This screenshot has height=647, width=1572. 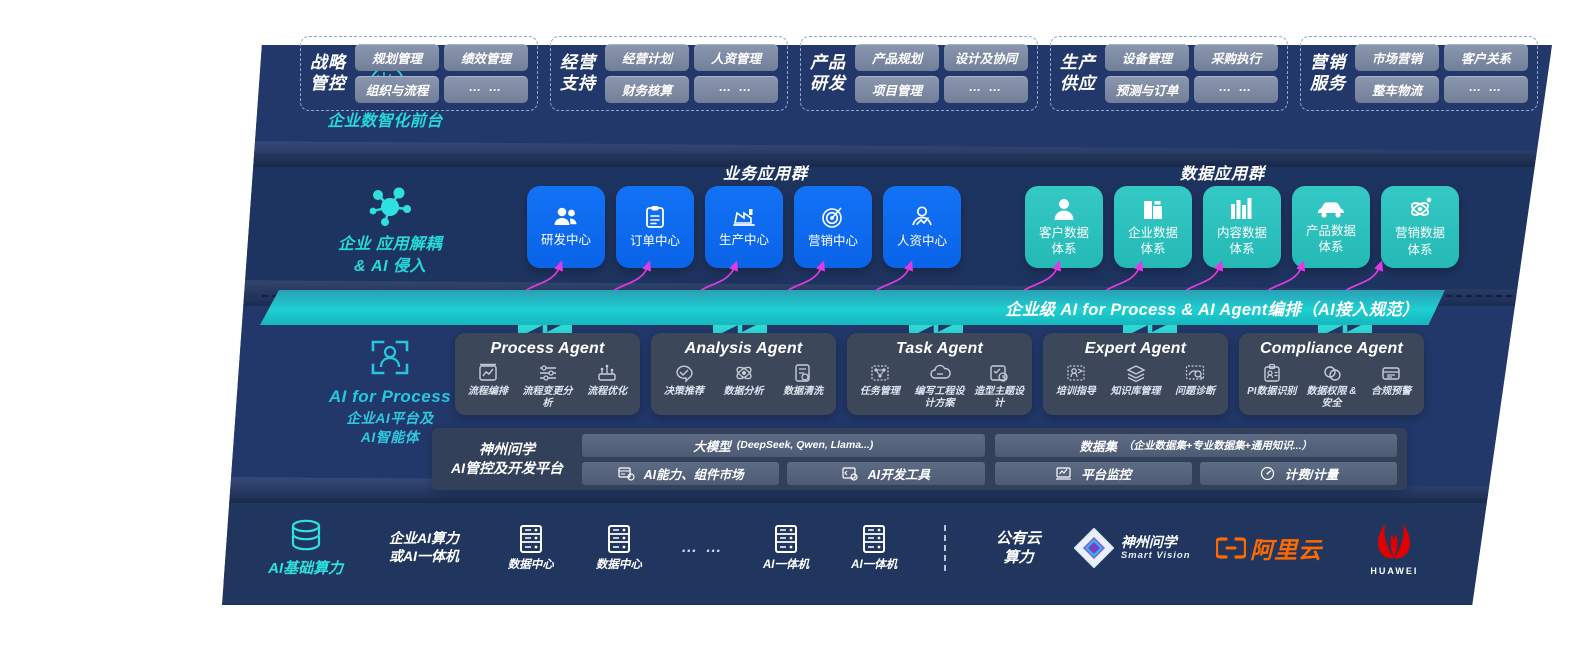 I want to click on rail-sublabel-aifp-1: 企业AI平台及, so click(x=390, y=417).